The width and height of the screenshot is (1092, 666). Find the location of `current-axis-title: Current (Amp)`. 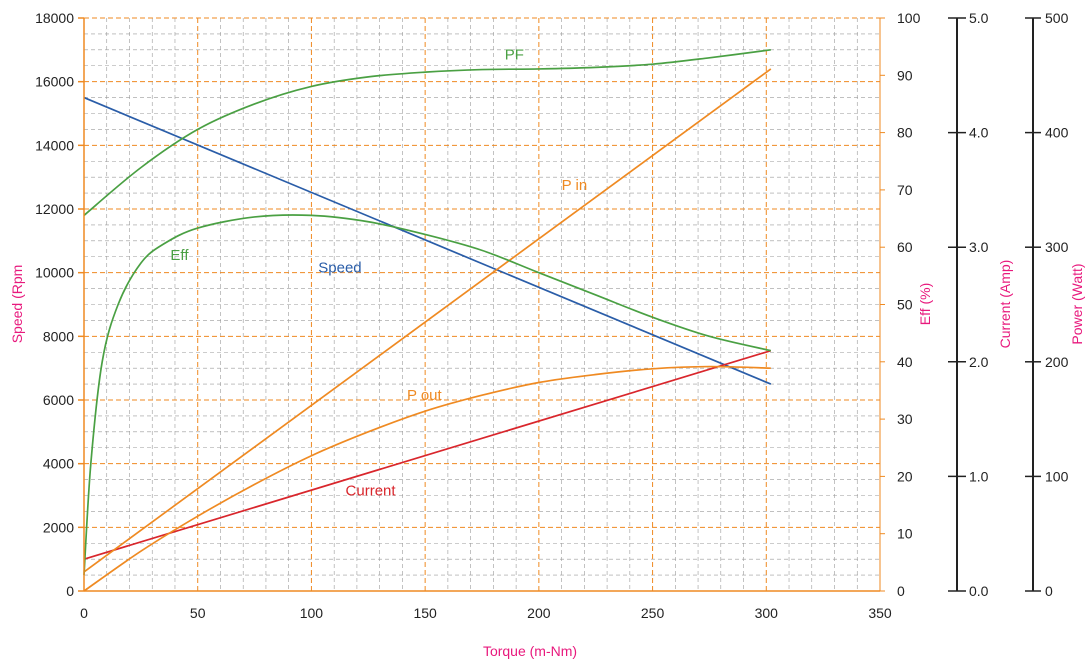

current-axis-title: Current (Amp) is located at coordinates (1005, 304).